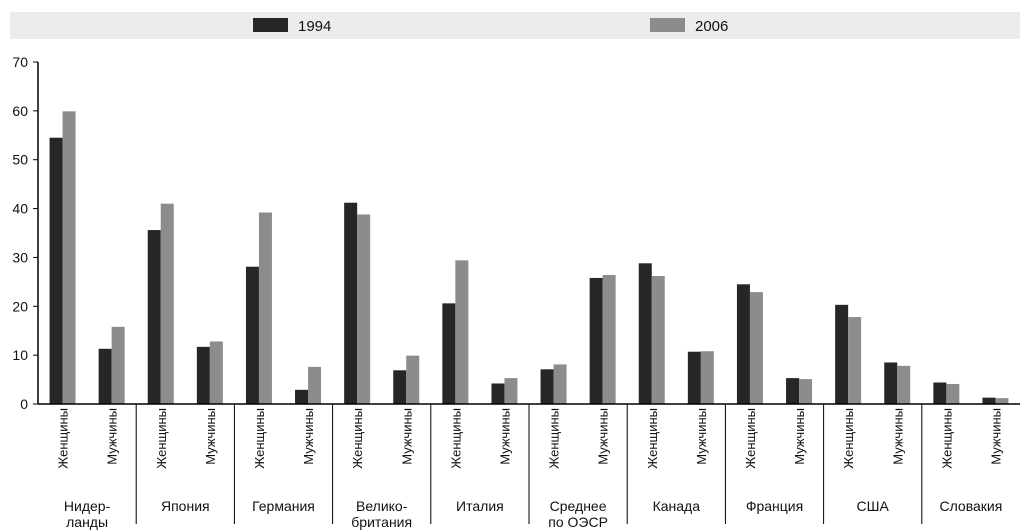  I want to click on group-label: Словакия, so click(970, 506).